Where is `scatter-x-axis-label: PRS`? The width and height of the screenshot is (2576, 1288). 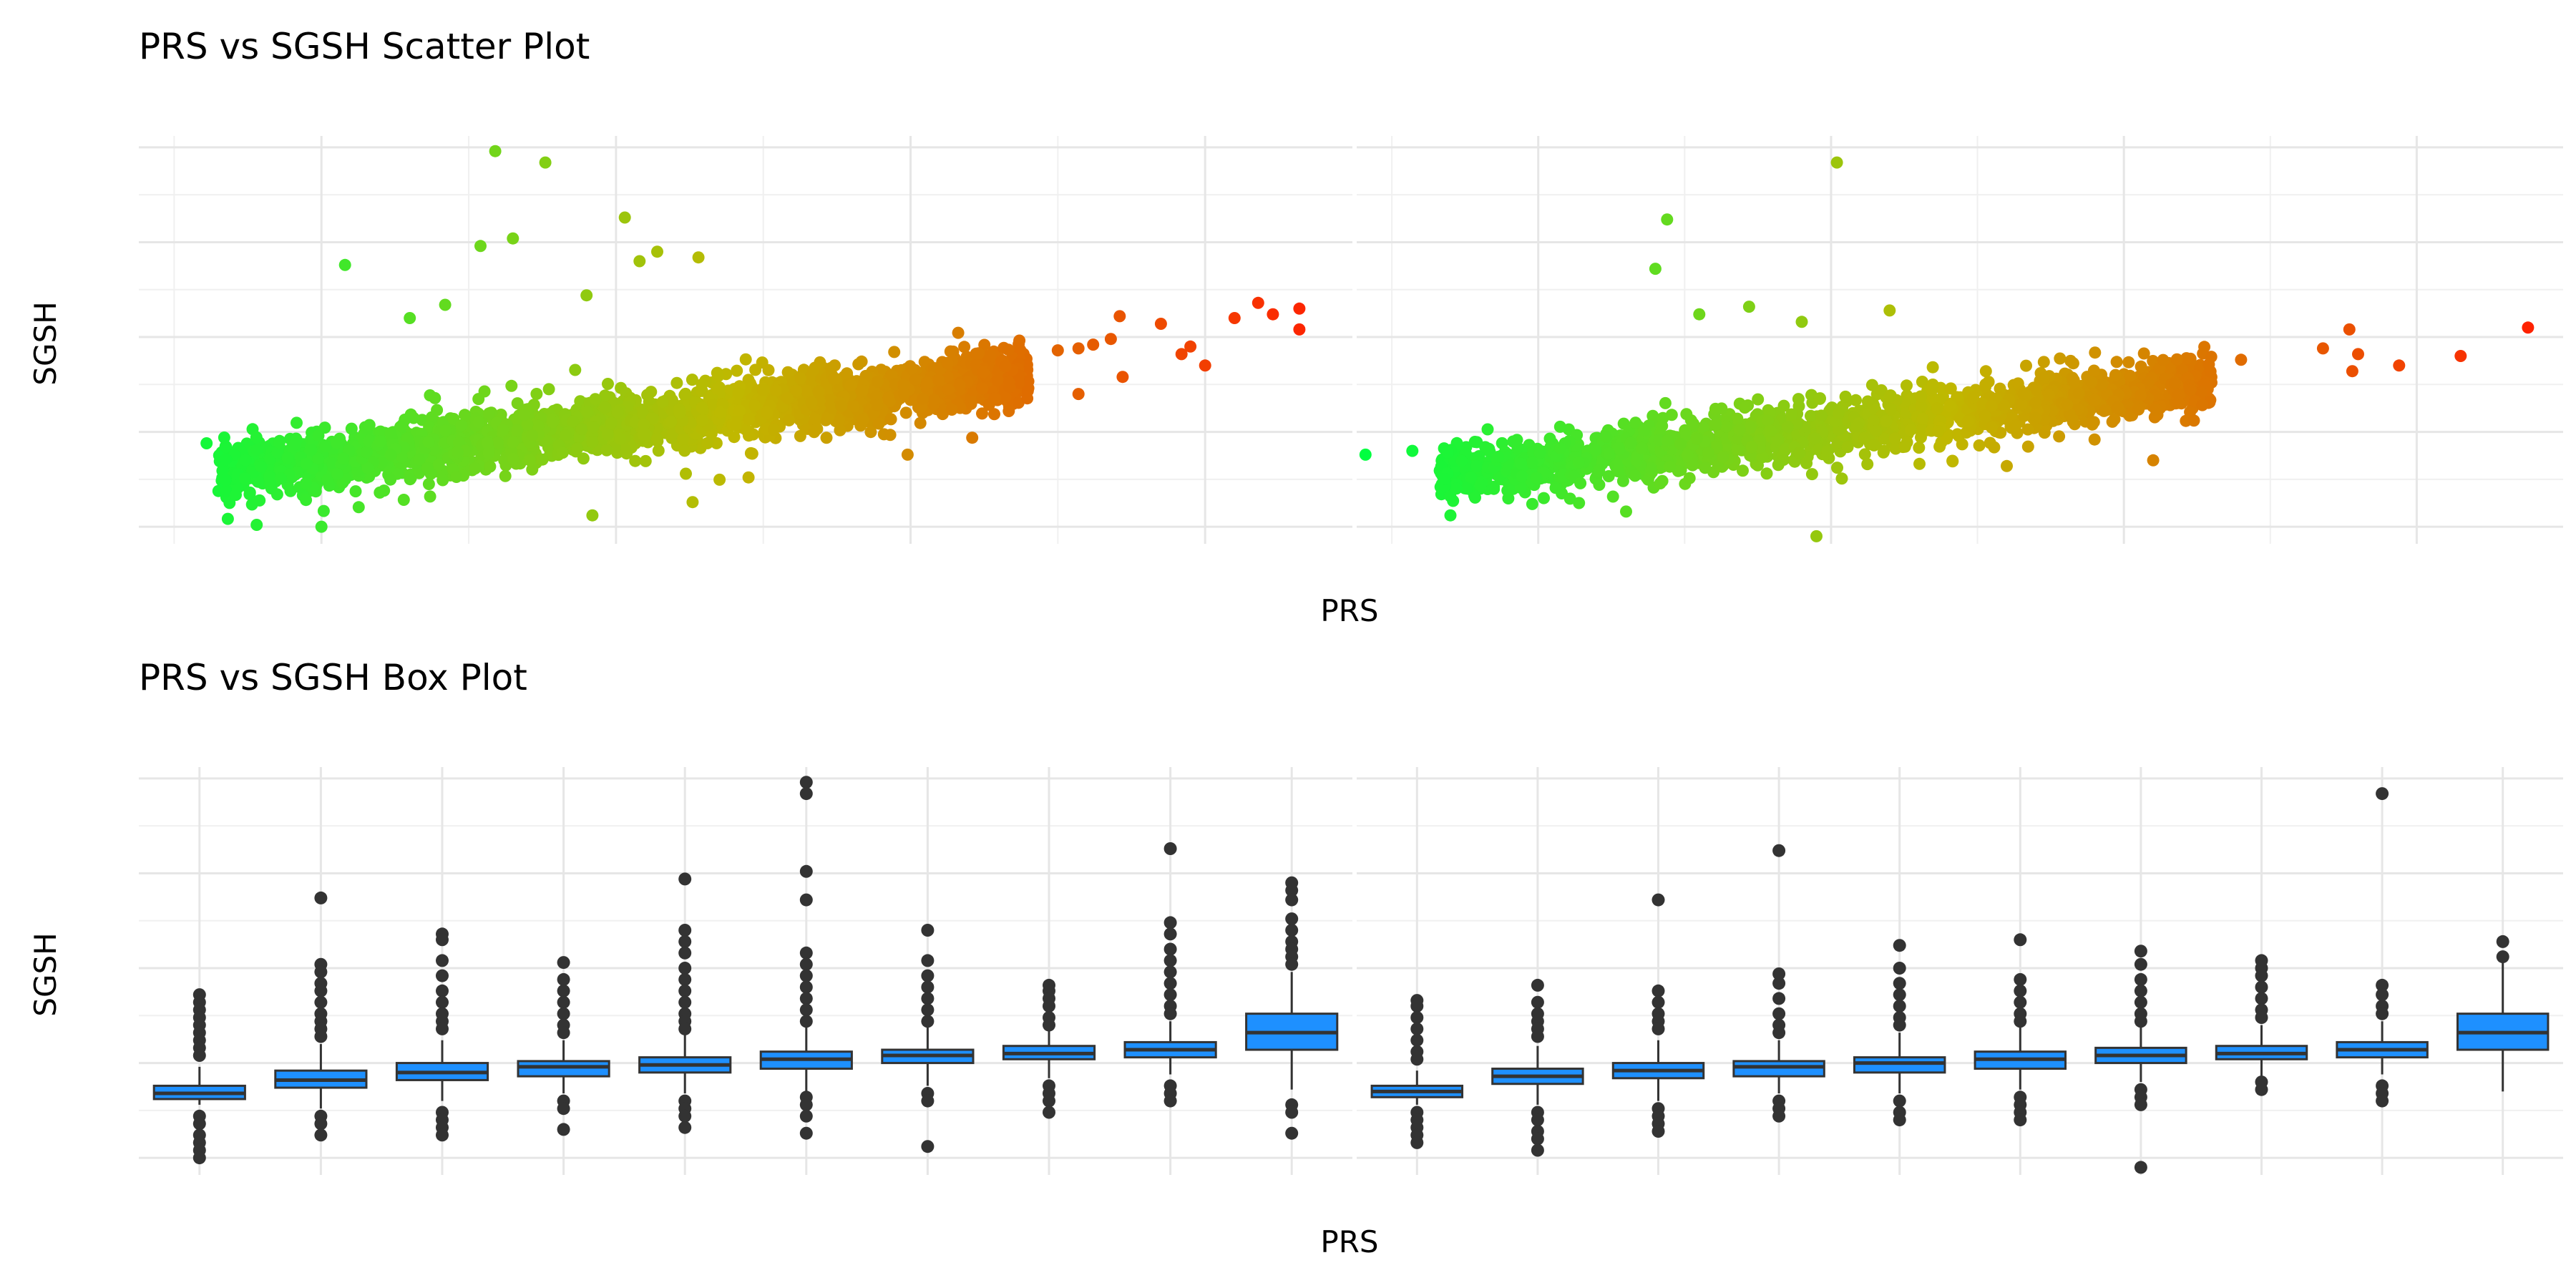 scatter-x-axis-label: PRS is located at coordinates (1349, 610).